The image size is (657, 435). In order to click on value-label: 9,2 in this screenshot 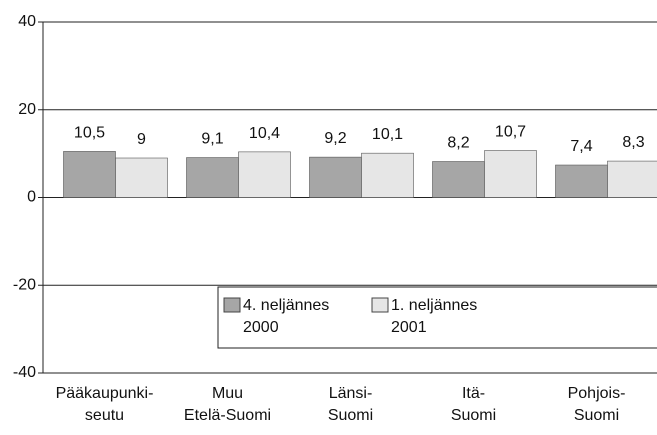, I will do `click(335, 138)`.